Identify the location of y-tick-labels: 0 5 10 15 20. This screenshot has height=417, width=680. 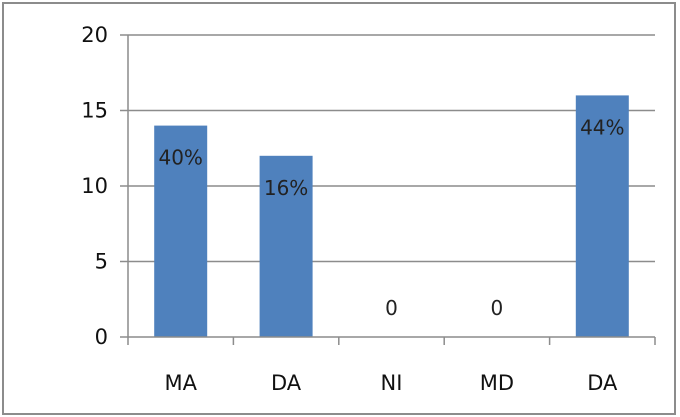
(94, 186).